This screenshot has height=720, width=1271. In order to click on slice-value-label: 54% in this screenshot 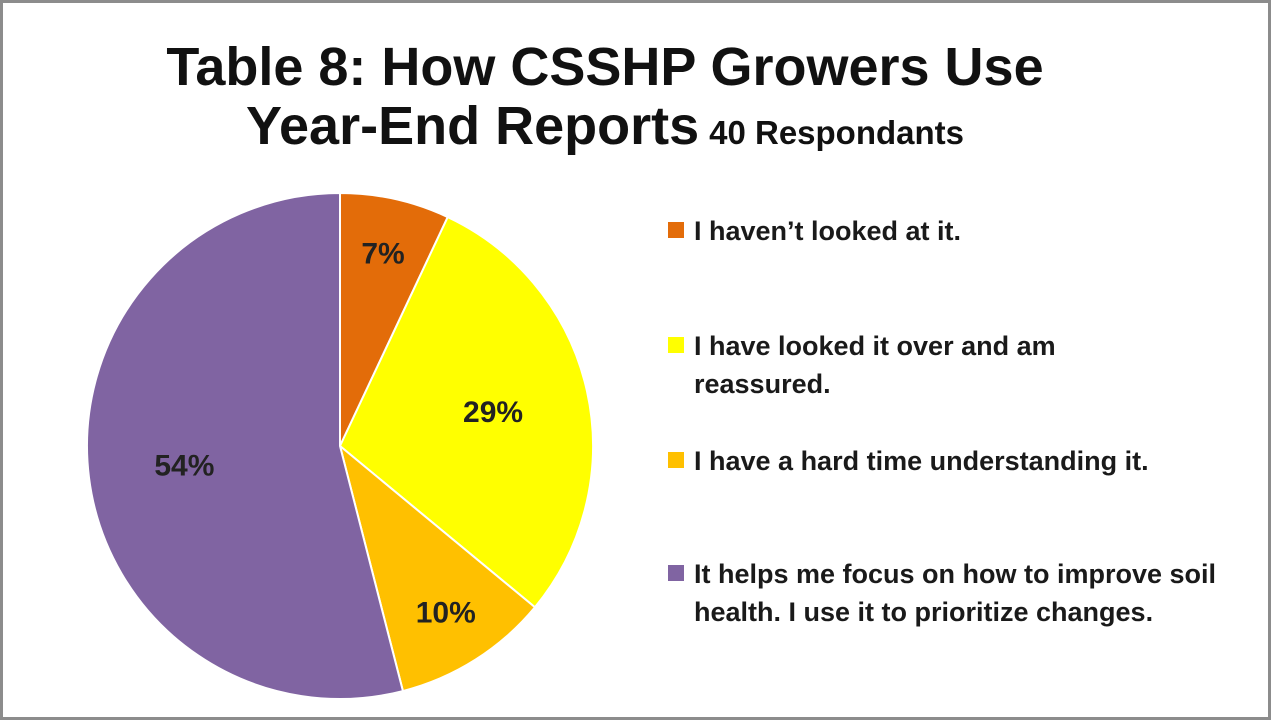, I will do `click(184, 466)`.